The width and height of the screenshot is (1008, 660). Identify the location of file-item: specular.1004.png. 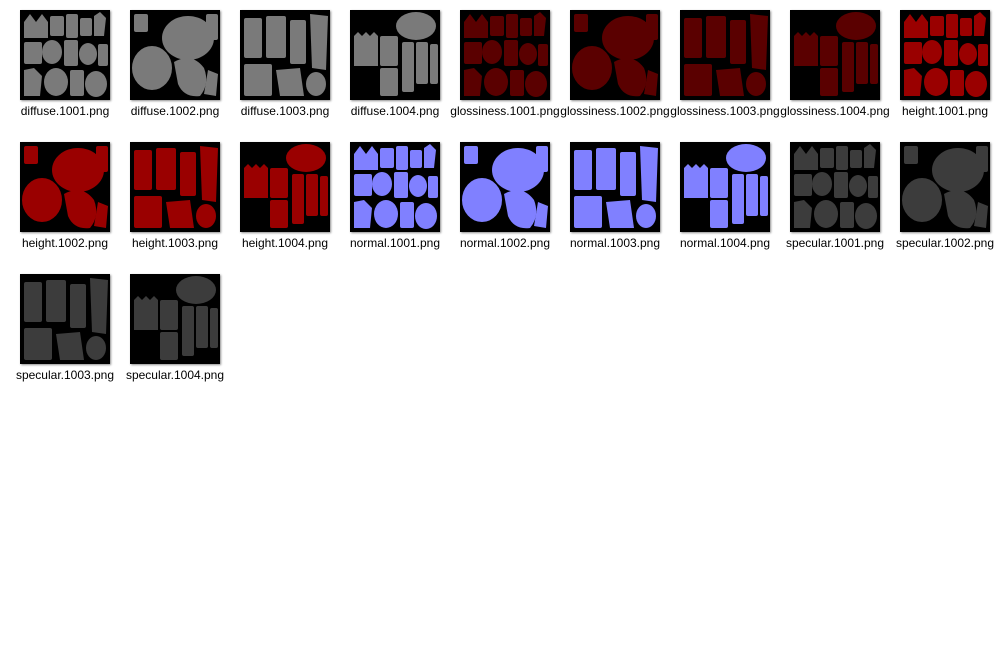
(175, 340).